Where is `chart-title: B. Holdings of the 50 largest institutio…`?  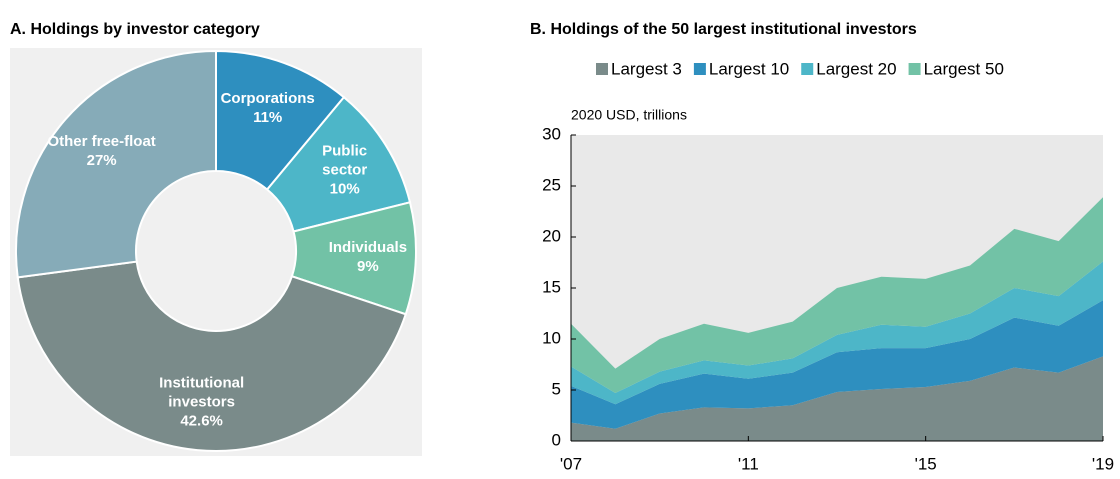
chart-title: B. Holdings of the 50 largest institutio… is located at coordinates (723, 29).